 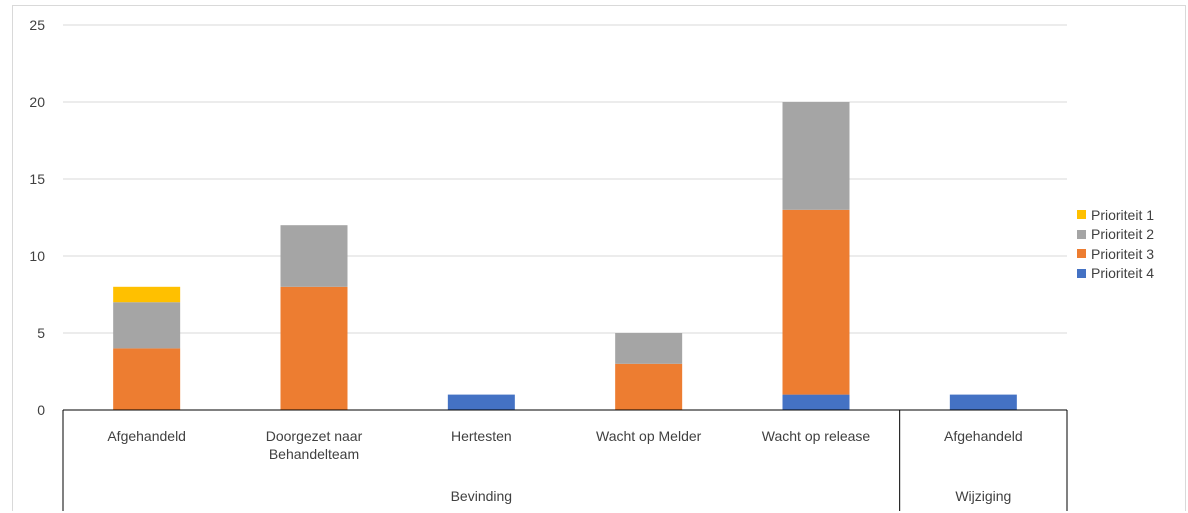 What do you see at coordinates (41, 410) in the screenshot?
I see `y-tick-label: 0` at bounding box center [41, 410].